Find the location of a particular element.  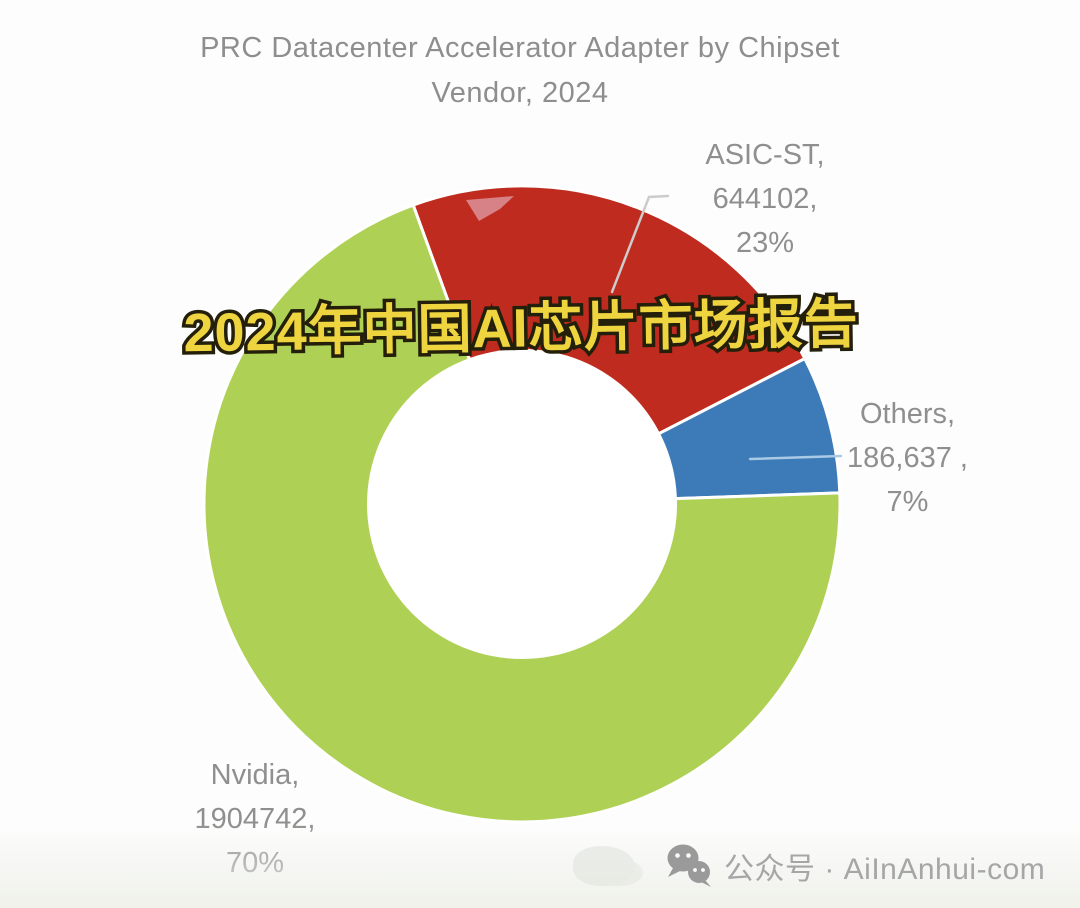

slice-label-asic-st-percent: 23% is located at coordinates (765, 243).